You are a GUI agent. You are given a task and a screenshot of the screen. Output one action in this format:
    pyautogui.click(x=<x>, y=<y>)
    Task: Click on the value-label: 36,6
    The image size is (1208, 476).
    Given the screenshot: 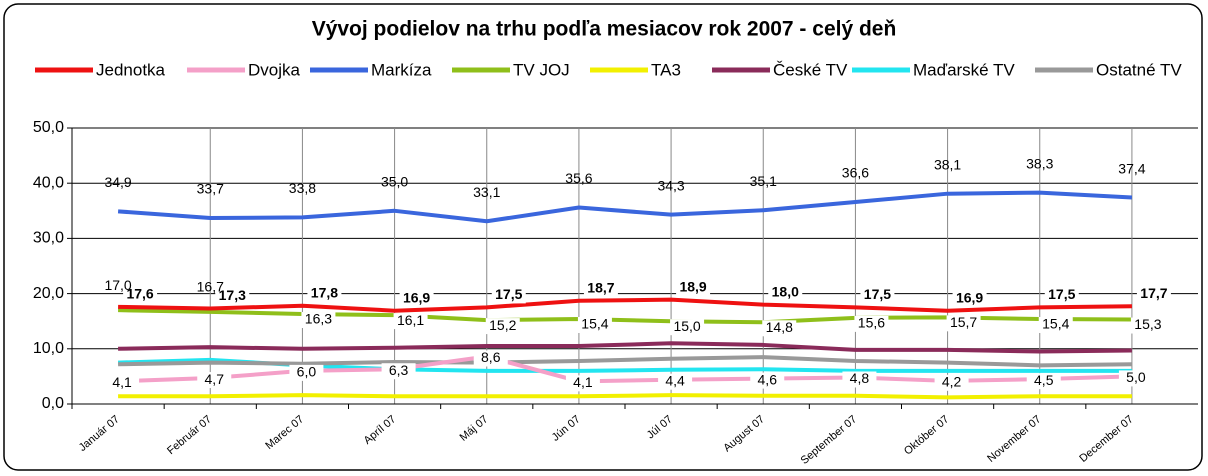 What is the action you would take?
    pyautogui.click(x=855, y=173)
    